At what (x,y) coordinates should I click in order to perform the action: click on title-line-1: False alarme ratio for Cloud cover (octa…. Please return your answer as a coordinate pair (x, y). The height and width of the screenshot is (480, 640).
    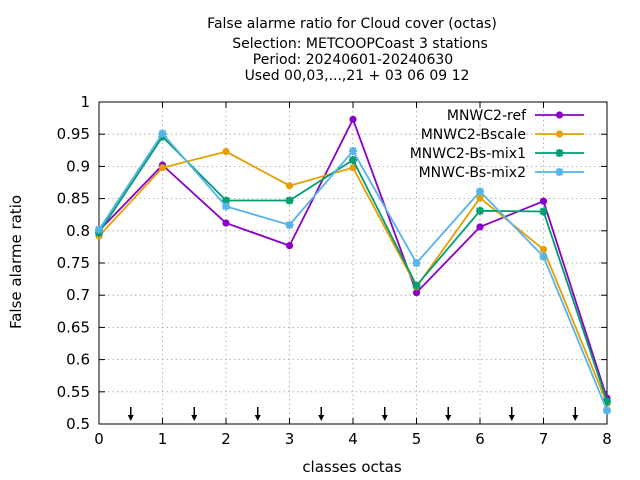
    Looking at the image, I should click on (352, 24).